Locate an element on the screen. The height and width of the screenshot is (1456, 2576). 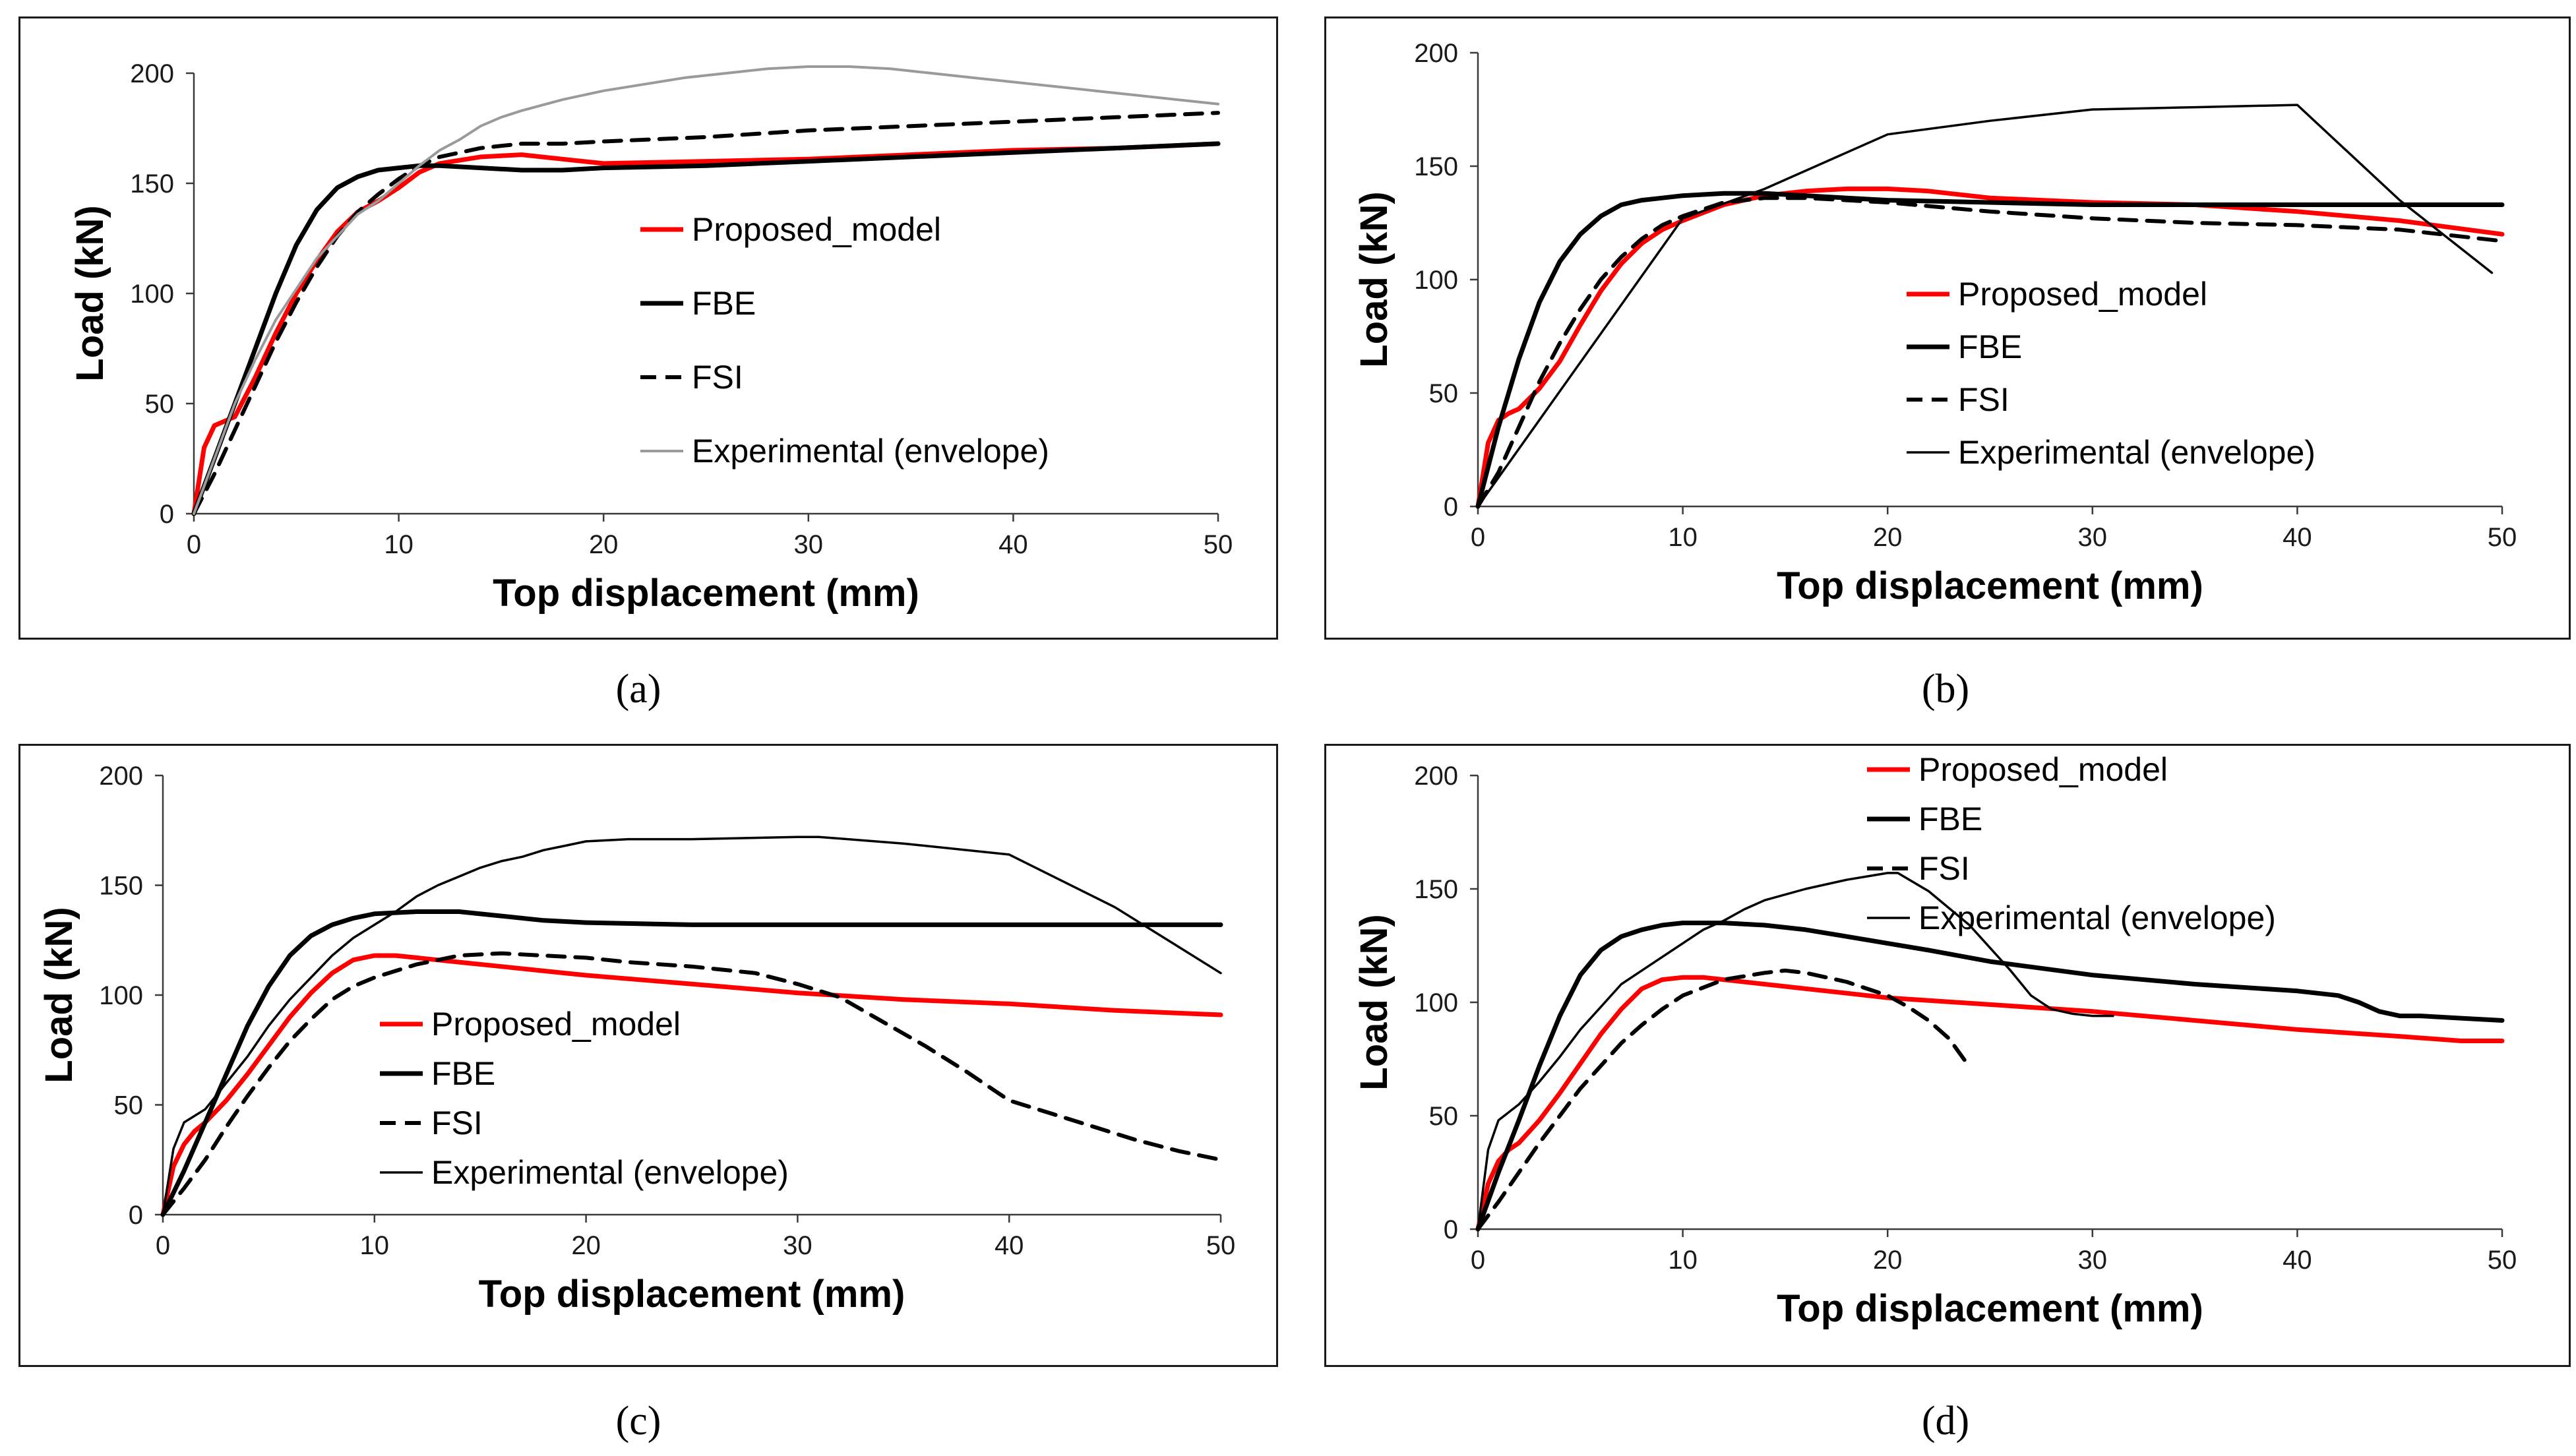
caption-b-text: (b) is located at coordinates (1945, 689).